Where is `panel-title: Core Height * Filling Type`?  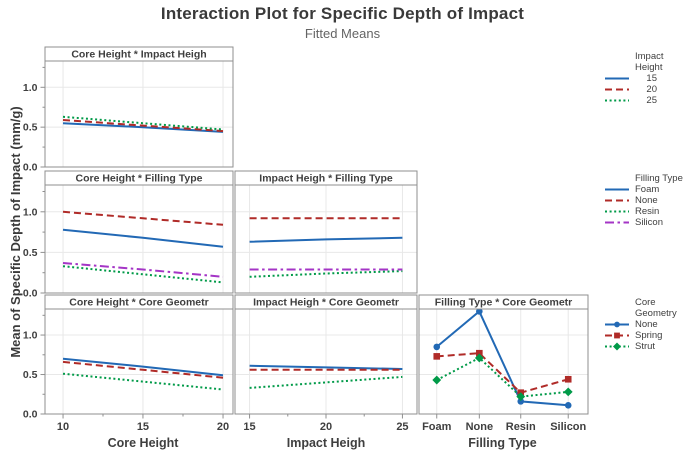
panel-title: Core Height * Filling Type is located at coordinates (139, 179).